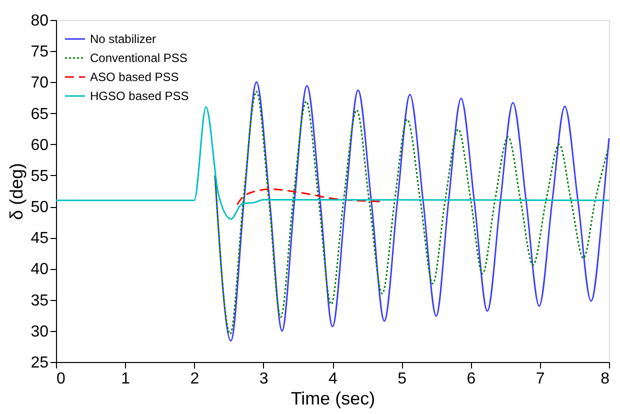 The image size is (620, 414). I want to click on y-axis-title: δ (deg), so click(16, 191).